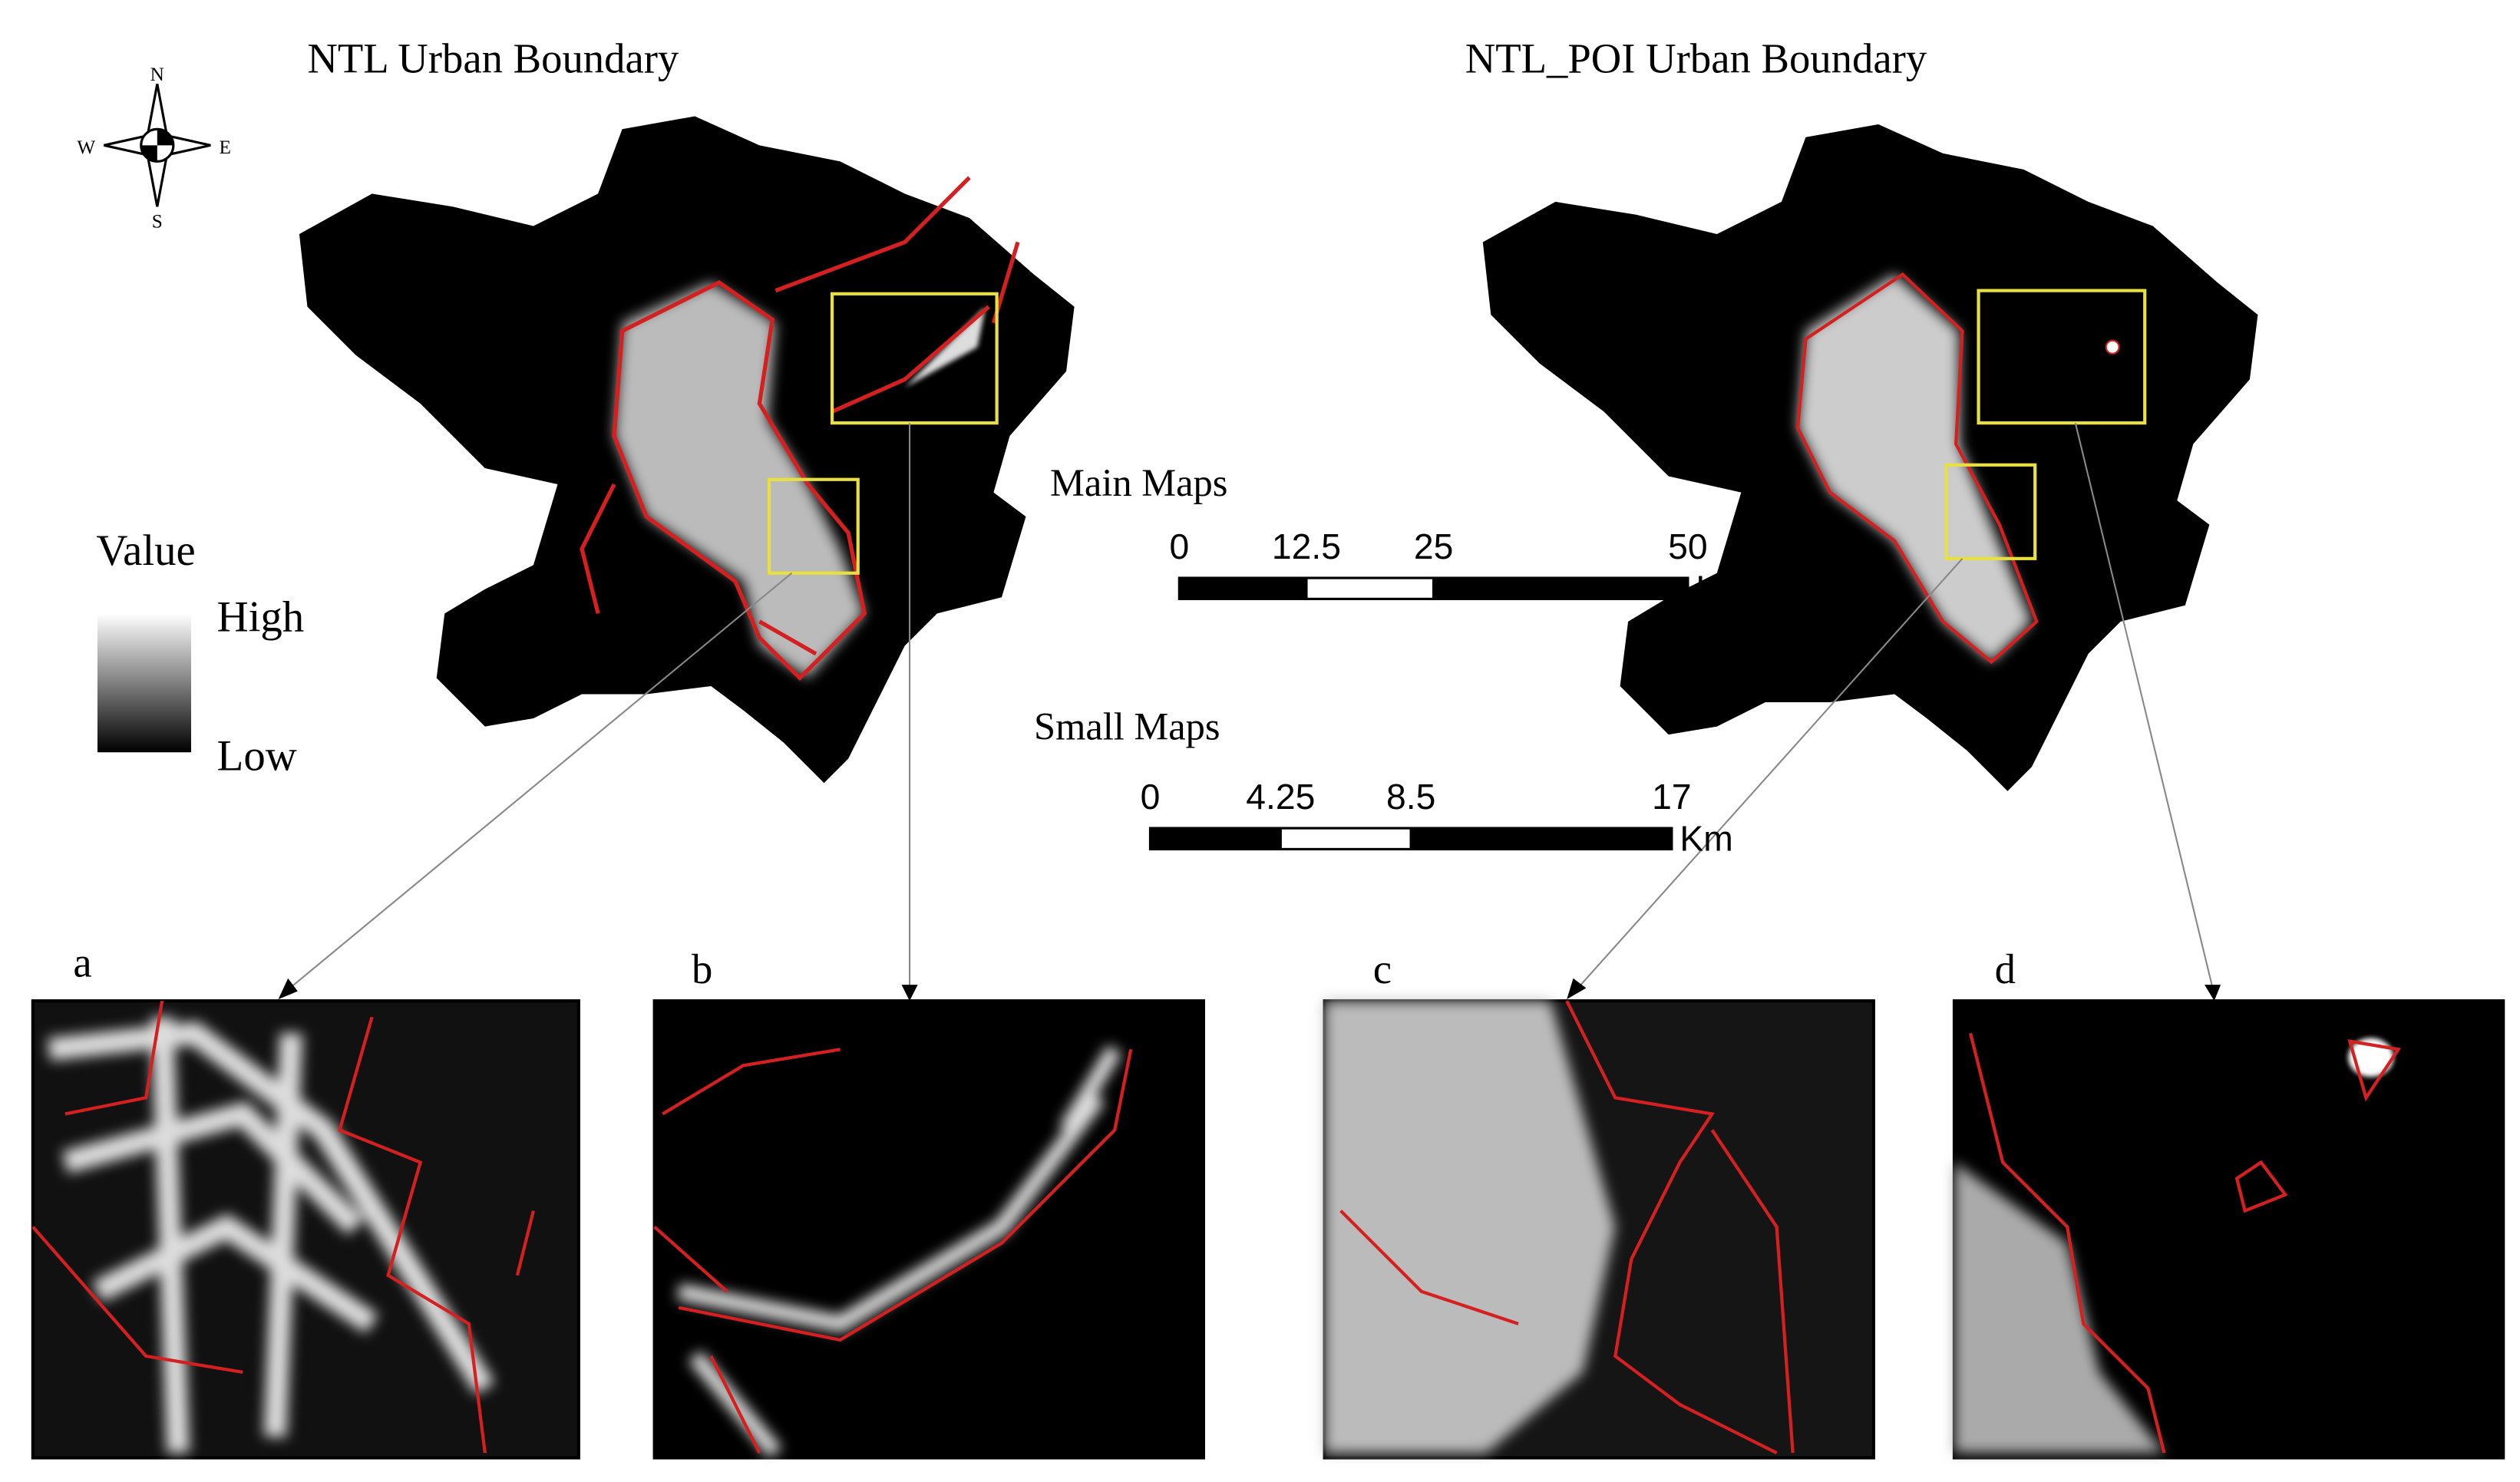 This screenshot has width=2520, height=1482. I want to click on urban-patch, so click(2112, 347).